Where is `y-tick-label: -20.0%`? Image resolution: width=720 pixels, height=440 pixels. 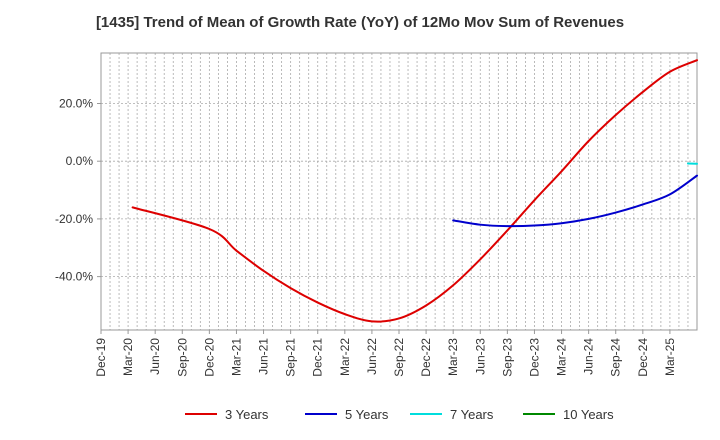
y-tick-label: -20.0% is located at coordinates (74, 219).